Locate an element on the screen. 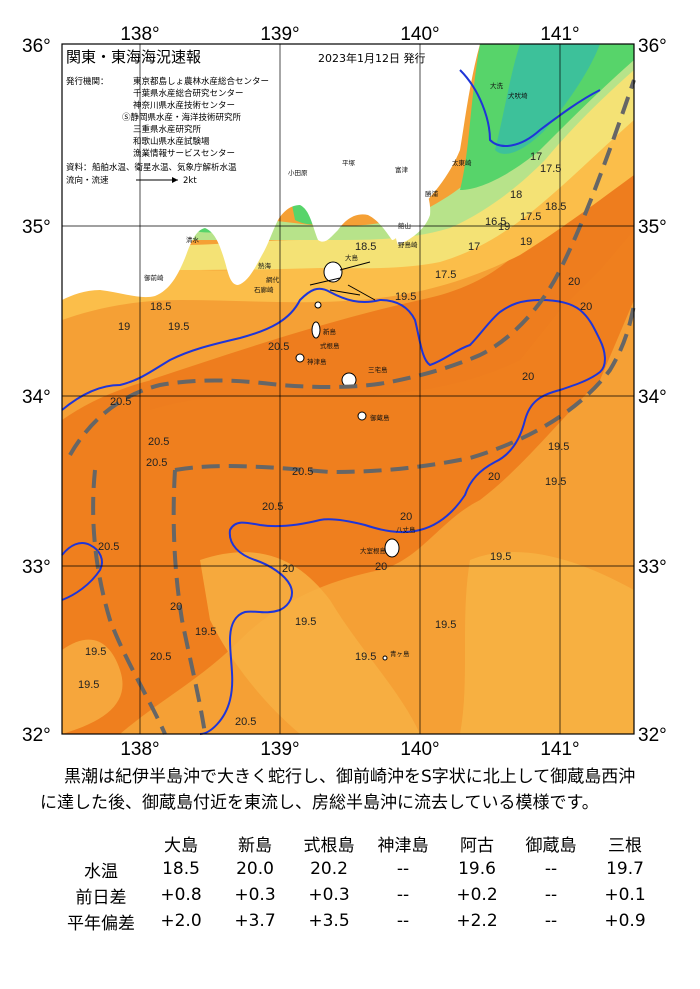 The image size is (700, 989). issuer: Ⓢ静岡県水産・海洋技術研究所 is located at coordinates (182, 117).